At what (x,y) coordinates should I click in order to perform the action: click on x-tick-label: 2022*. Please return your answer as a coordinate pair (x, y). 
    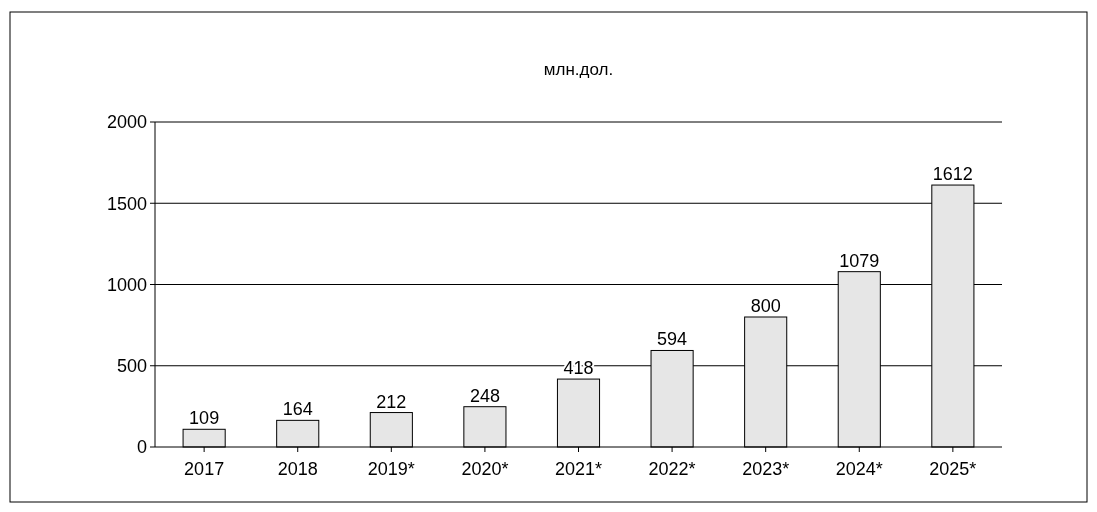
    Looking at the image, I should click on (672, 469).